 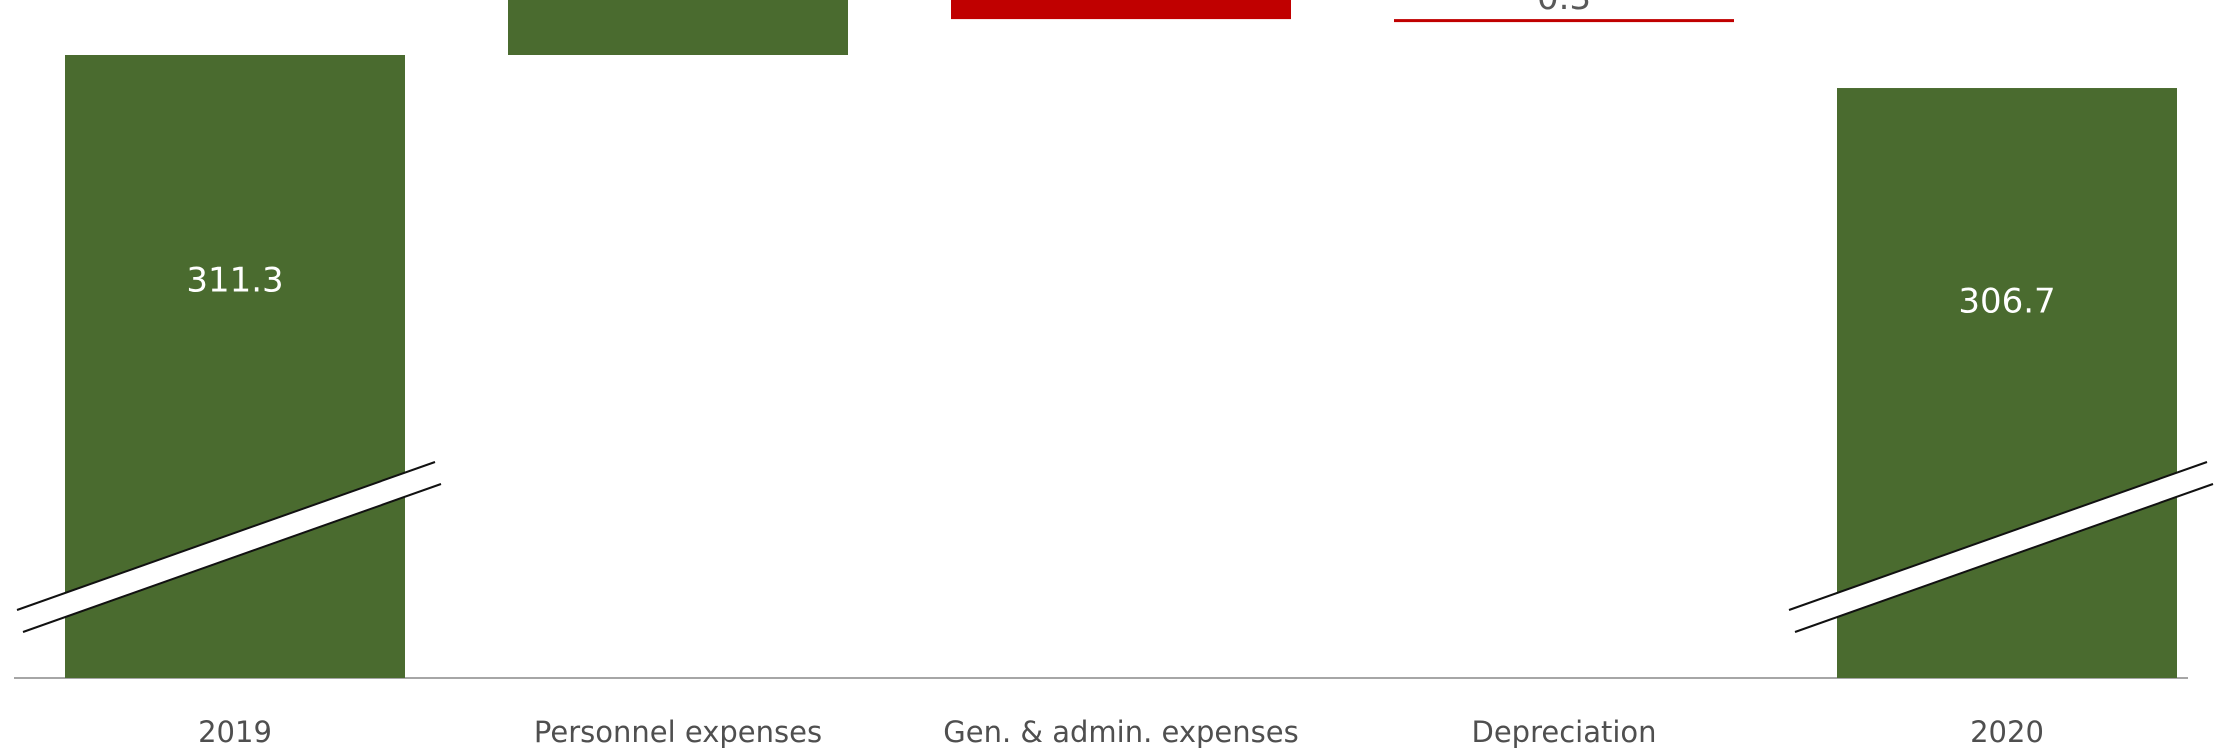 What do you see at coordinates (1564, 21) in the screenshot?
I see `bar-depreciation` at bounding box center [1564, 21].